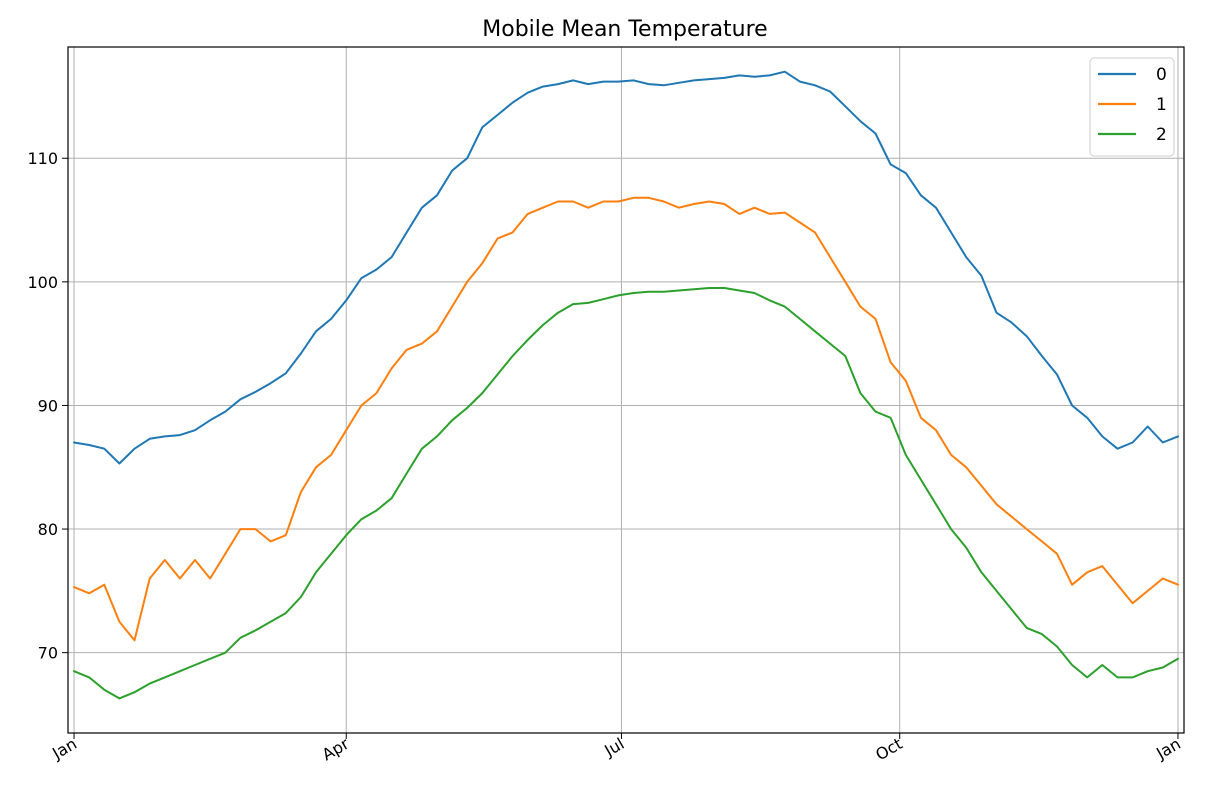 Image resolution: width=1210 pixels, height=798 pixels. I want to click on x-tick-label: Apr, so click(336, 749).